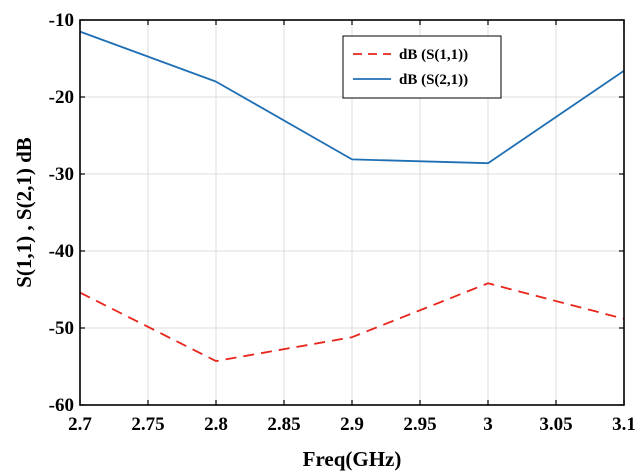 The image size is (636, 474). I want to click on x-tick-label: 2.9, so click(352, 424).